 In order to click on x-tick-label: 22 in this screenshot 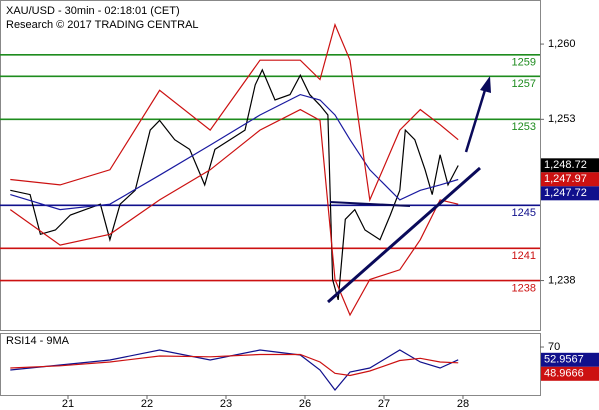, I will do `click(147, 404)`.